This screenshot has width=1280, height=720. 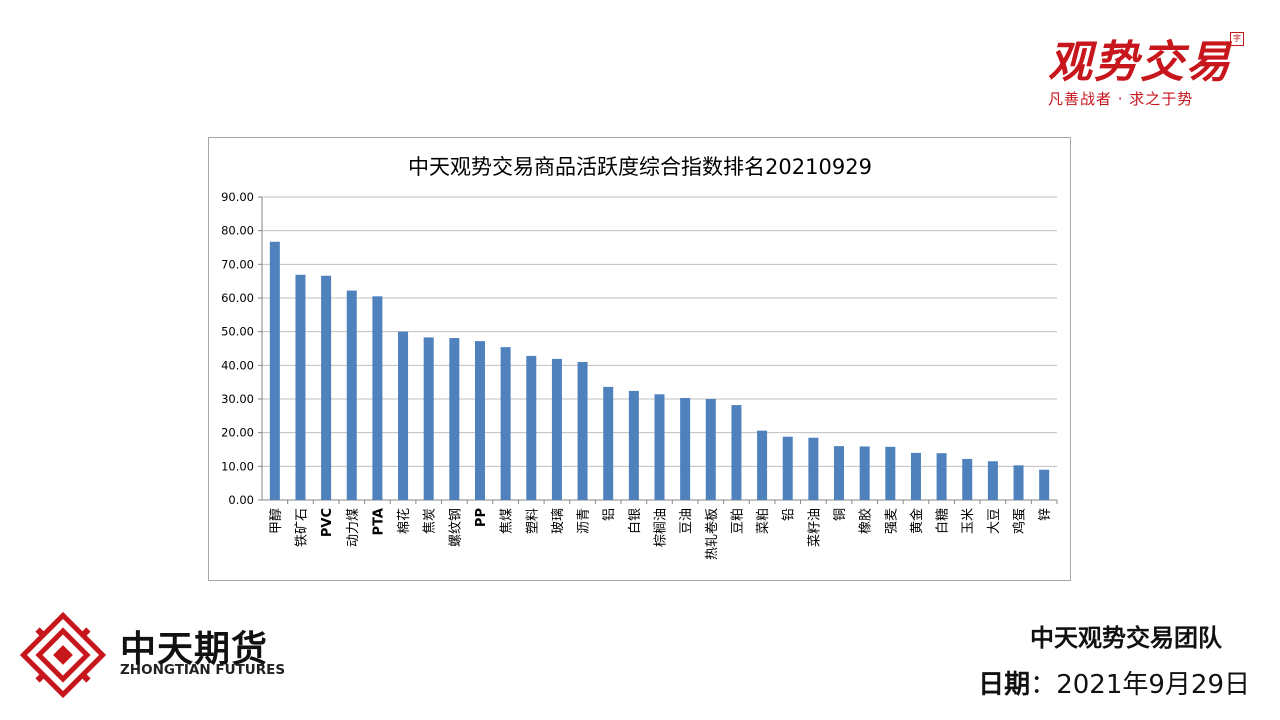 I want to click on x-tick-label: 强麦, so click(x=891, y=521).